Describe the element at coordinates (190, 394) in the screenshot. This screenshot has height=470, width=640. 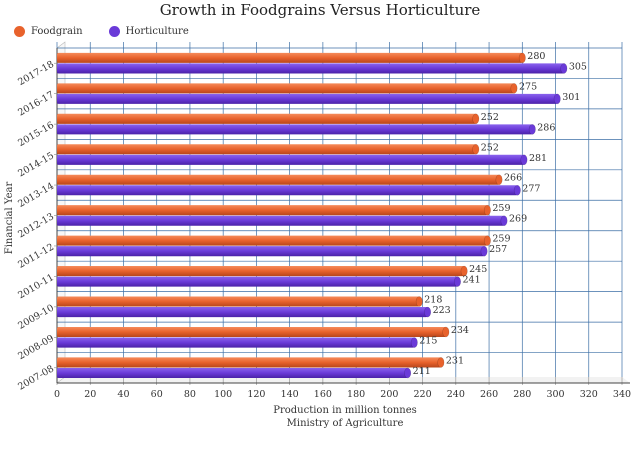
I see `x-tick-label: 80` at that location.